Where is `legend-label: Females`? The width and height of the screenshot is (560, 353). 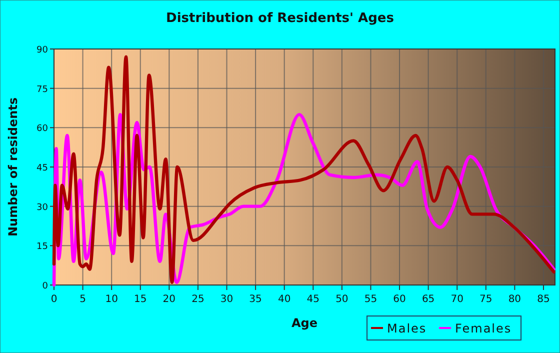 legend-label: Females is located at coordinates (483, 329).